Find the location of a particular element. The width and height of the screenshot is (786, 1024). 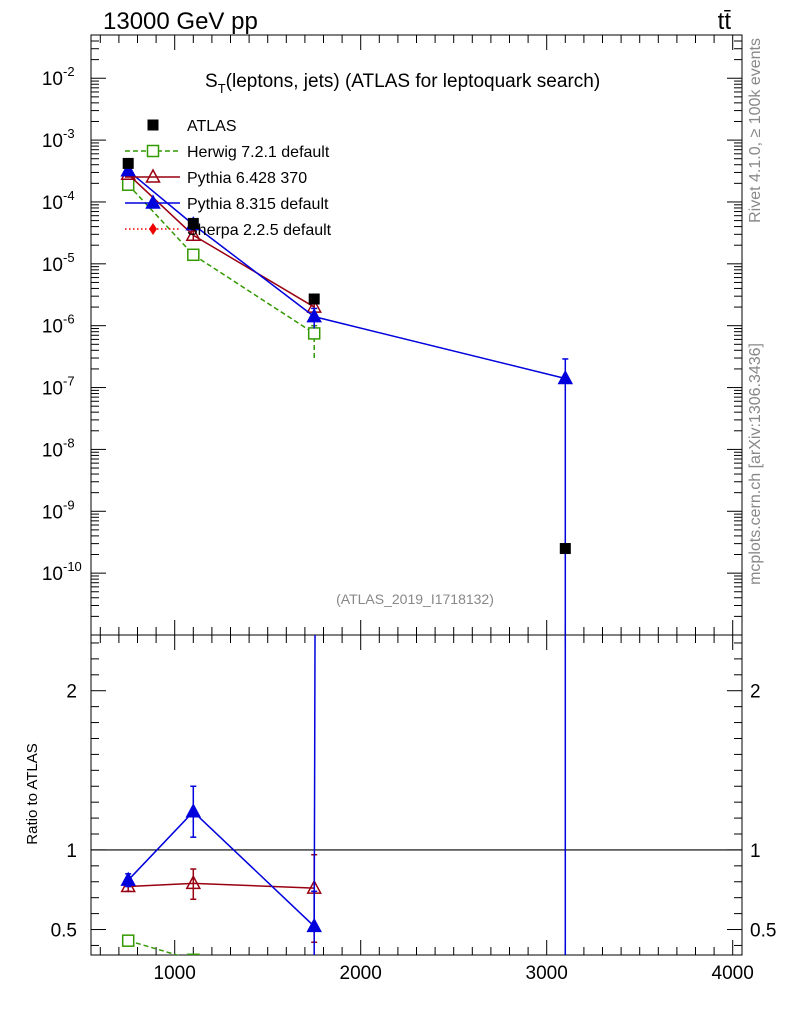

ratio-x-tick-label: 2000 is located at coordinates (361, 973).